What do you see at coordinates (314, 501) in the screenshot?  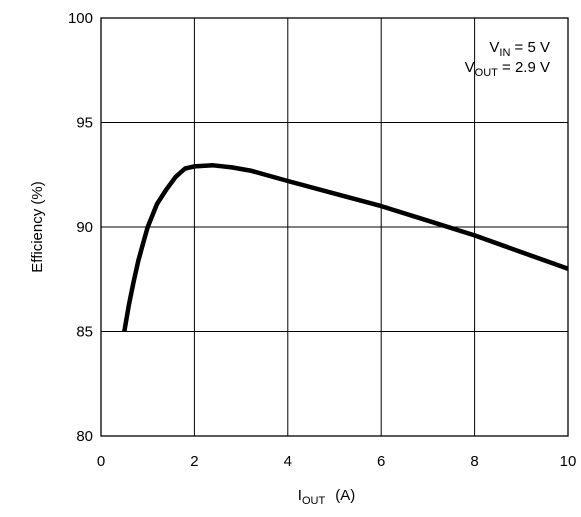 I see `x-axis-title-sub: OUT` at bounding box center [314, 501].